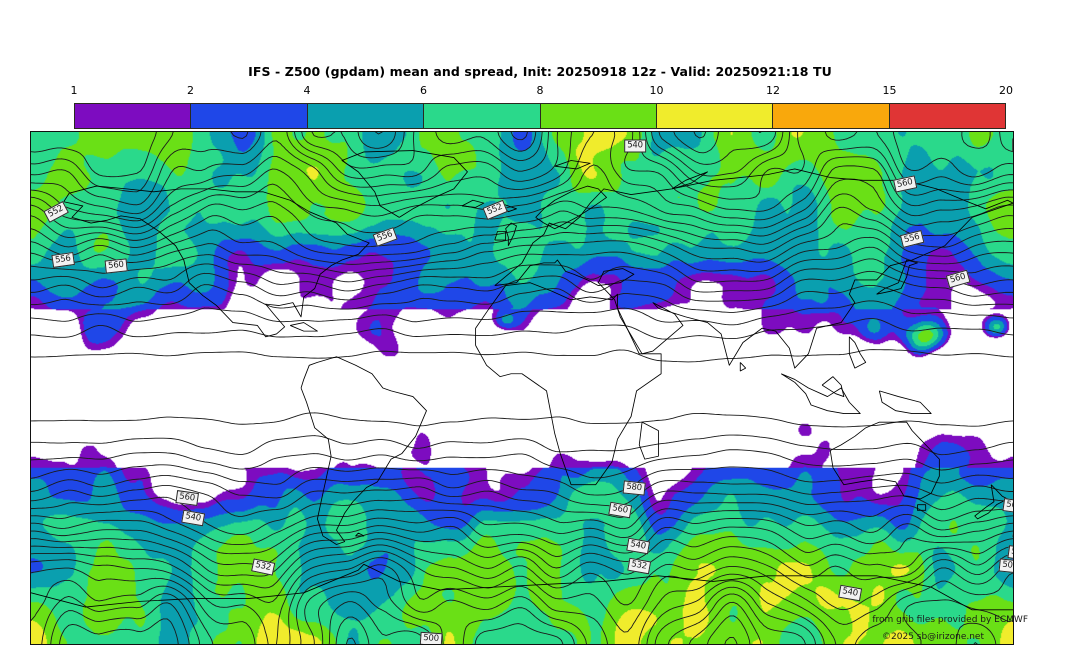 The image size is (1080, 658). What do you see at coordinates (1006, 90) in the screenshot?
I see `colorbar-tick-20: 20` at bounding box center [1006, 90].